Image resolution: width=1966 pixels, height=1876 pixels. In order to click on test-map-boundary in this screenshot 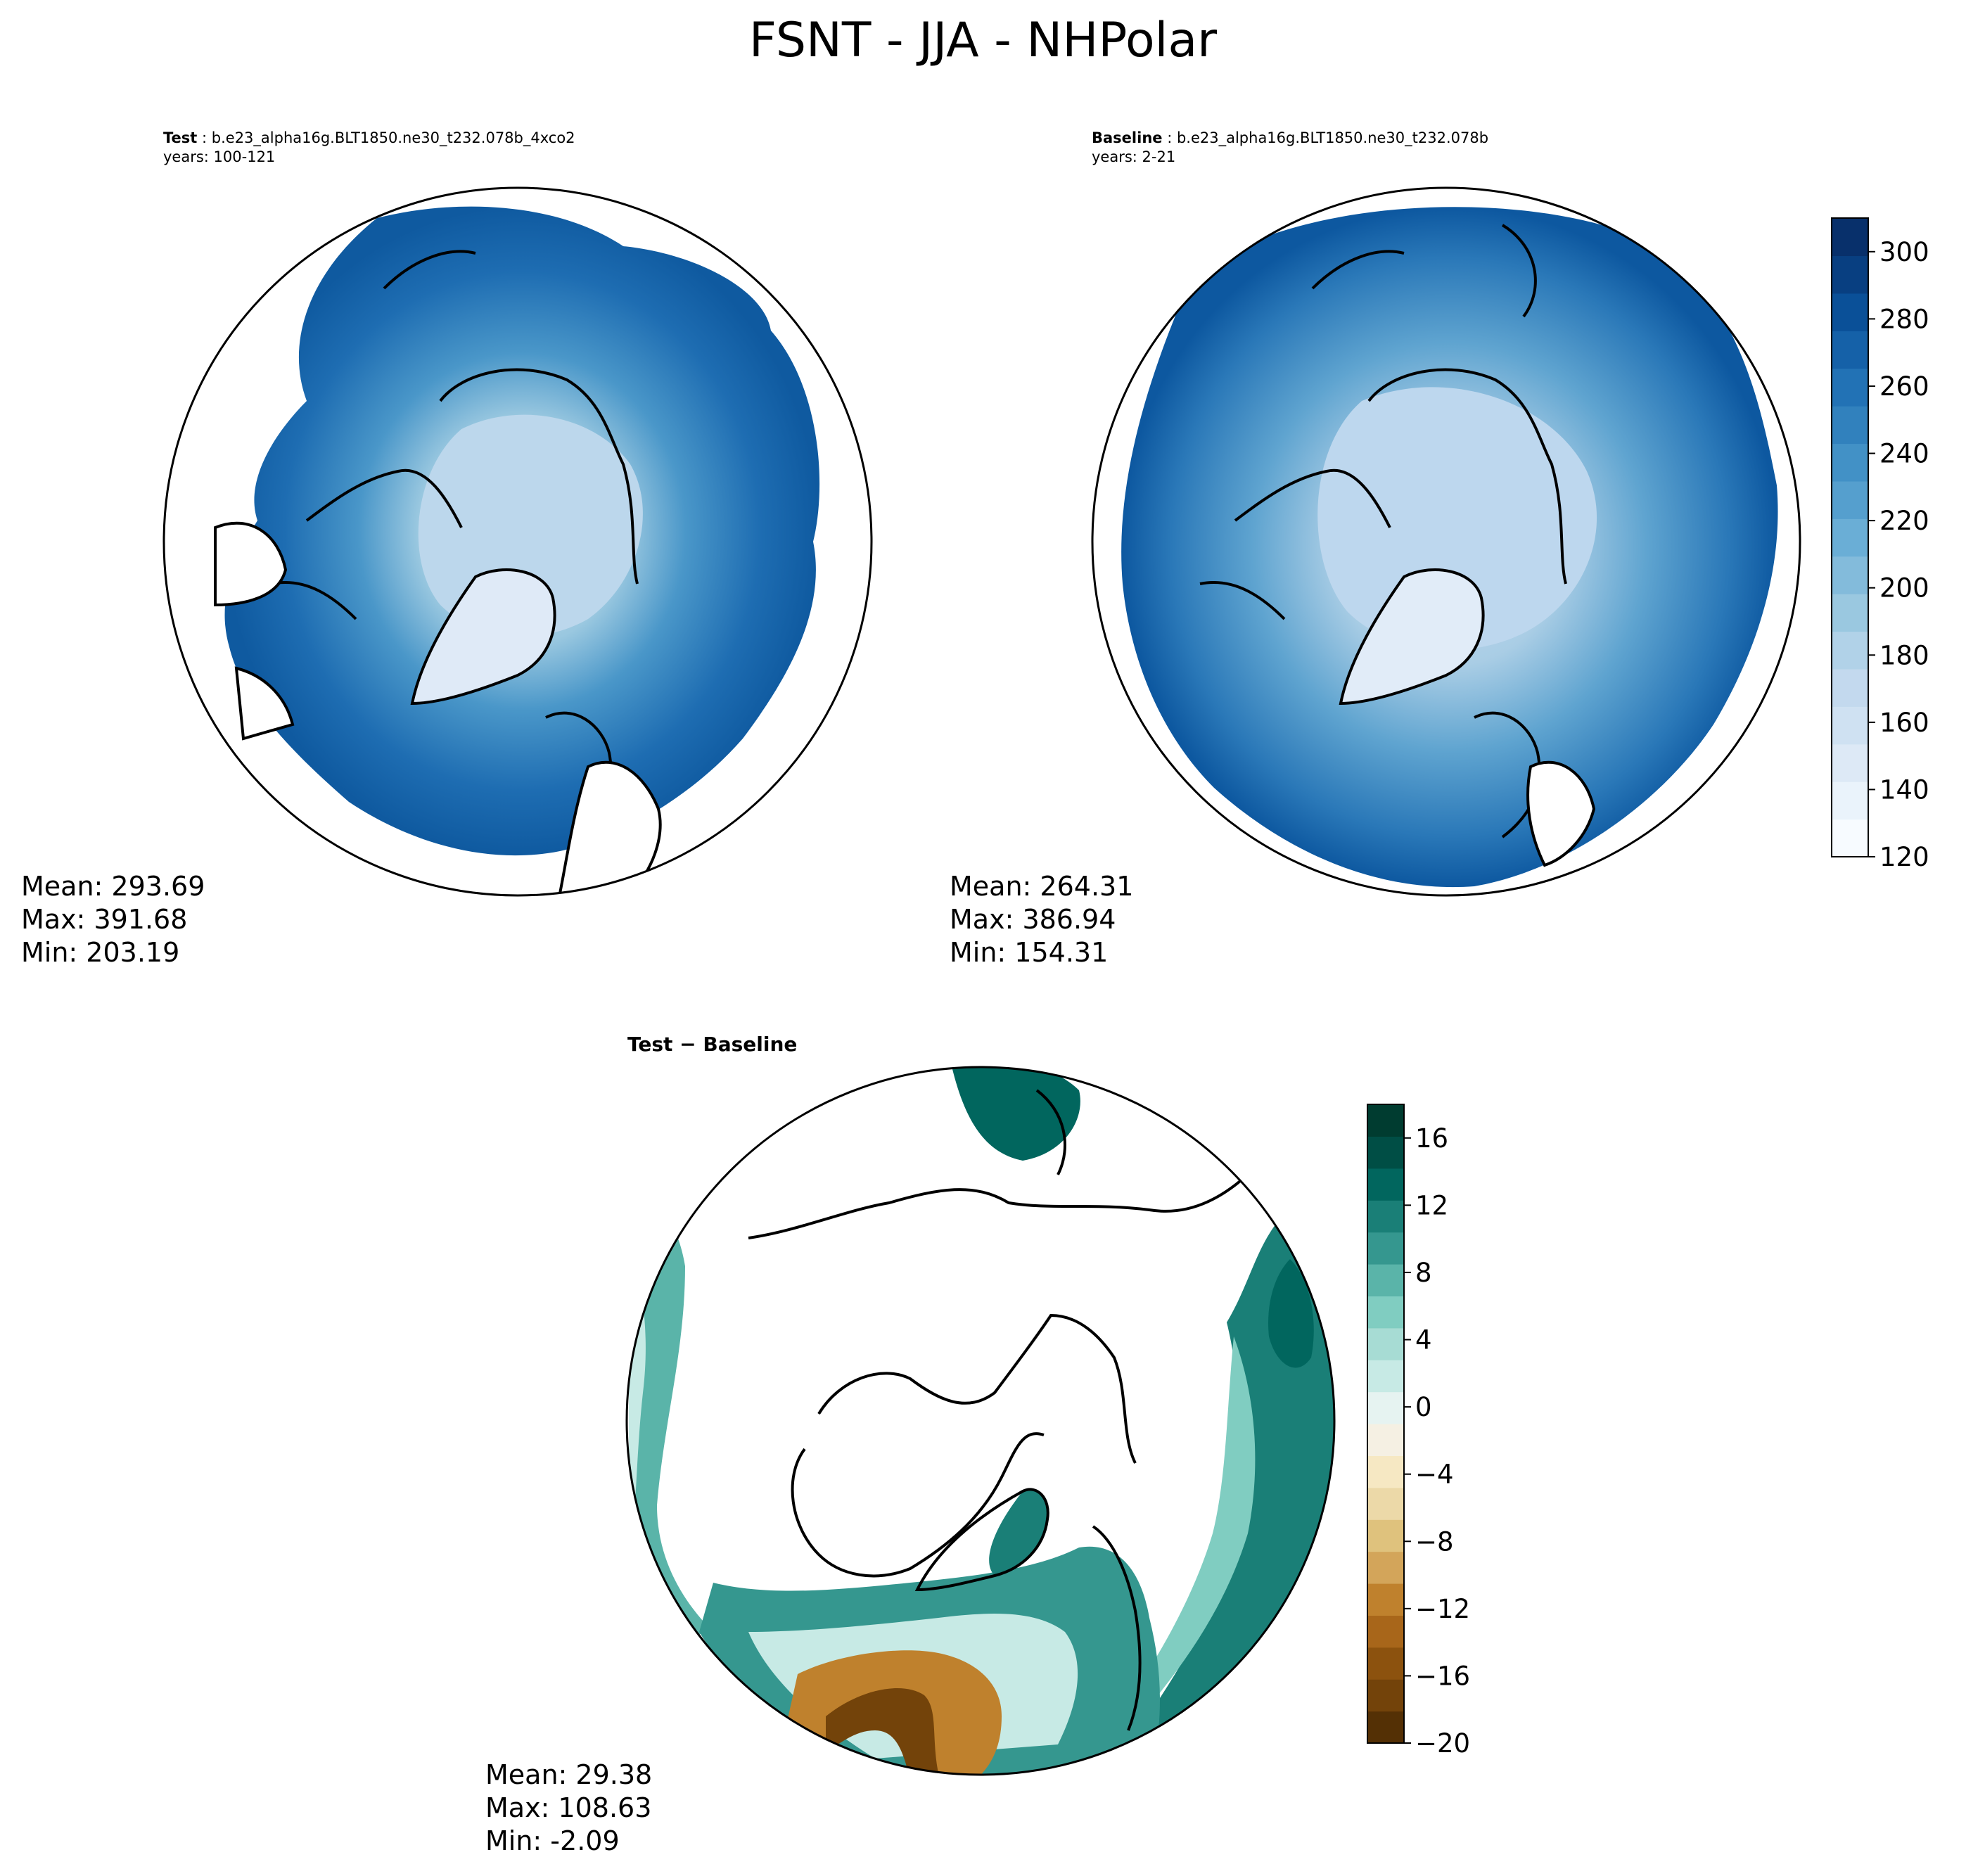, I will do `click(517, 541)`.